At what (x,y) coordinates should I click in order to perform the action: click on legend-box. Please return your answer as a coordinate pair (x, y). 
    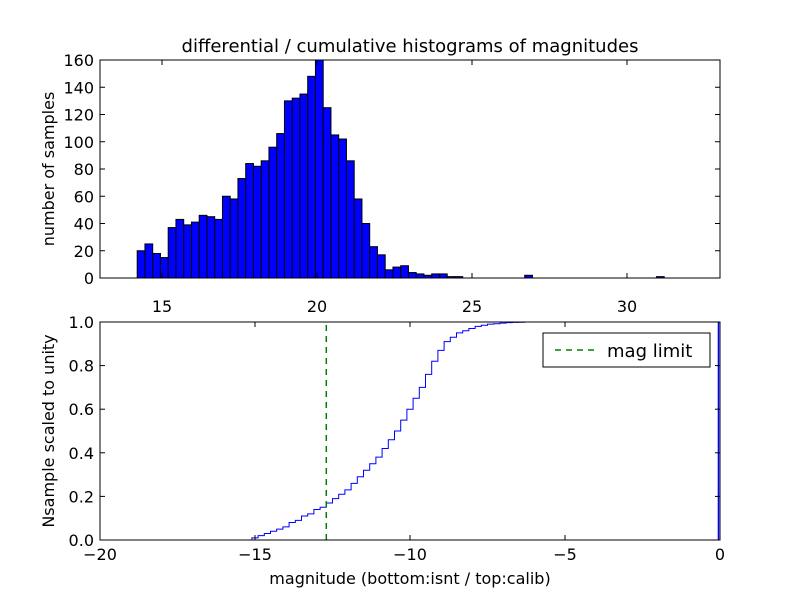
    Looking at the image, I should click on (626, 350).